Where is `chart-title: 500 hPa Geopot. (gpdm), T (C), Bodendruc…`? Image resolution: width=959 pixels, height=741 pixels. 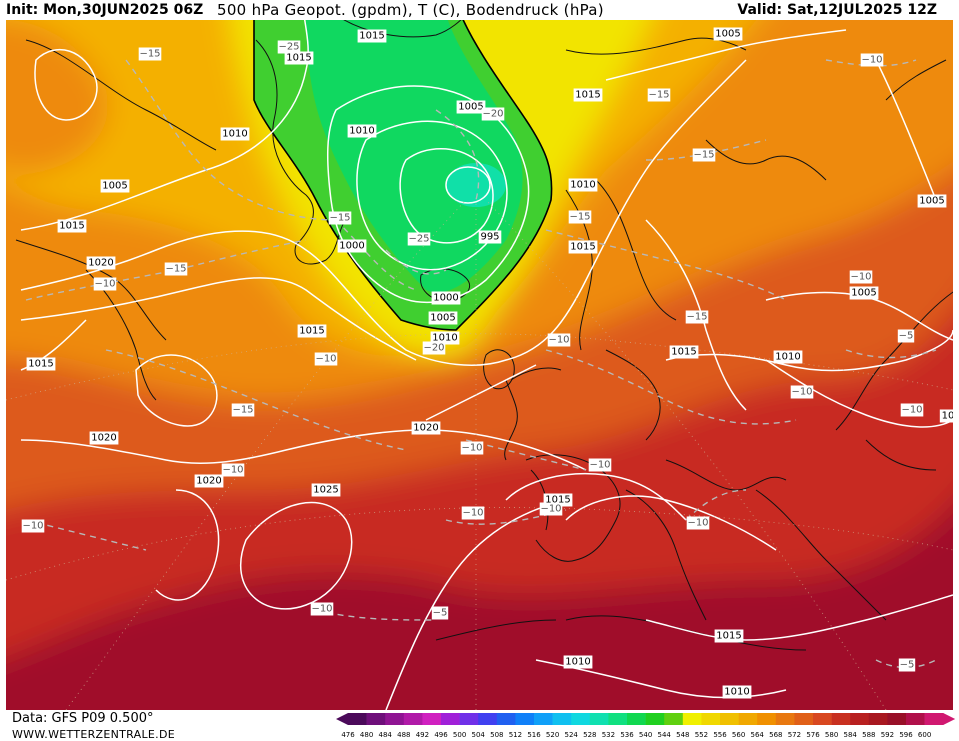
chart-title: 500 hPa Geopot. (gpdm), T (C), Bodendruc… is located at coordinates (410, 10).